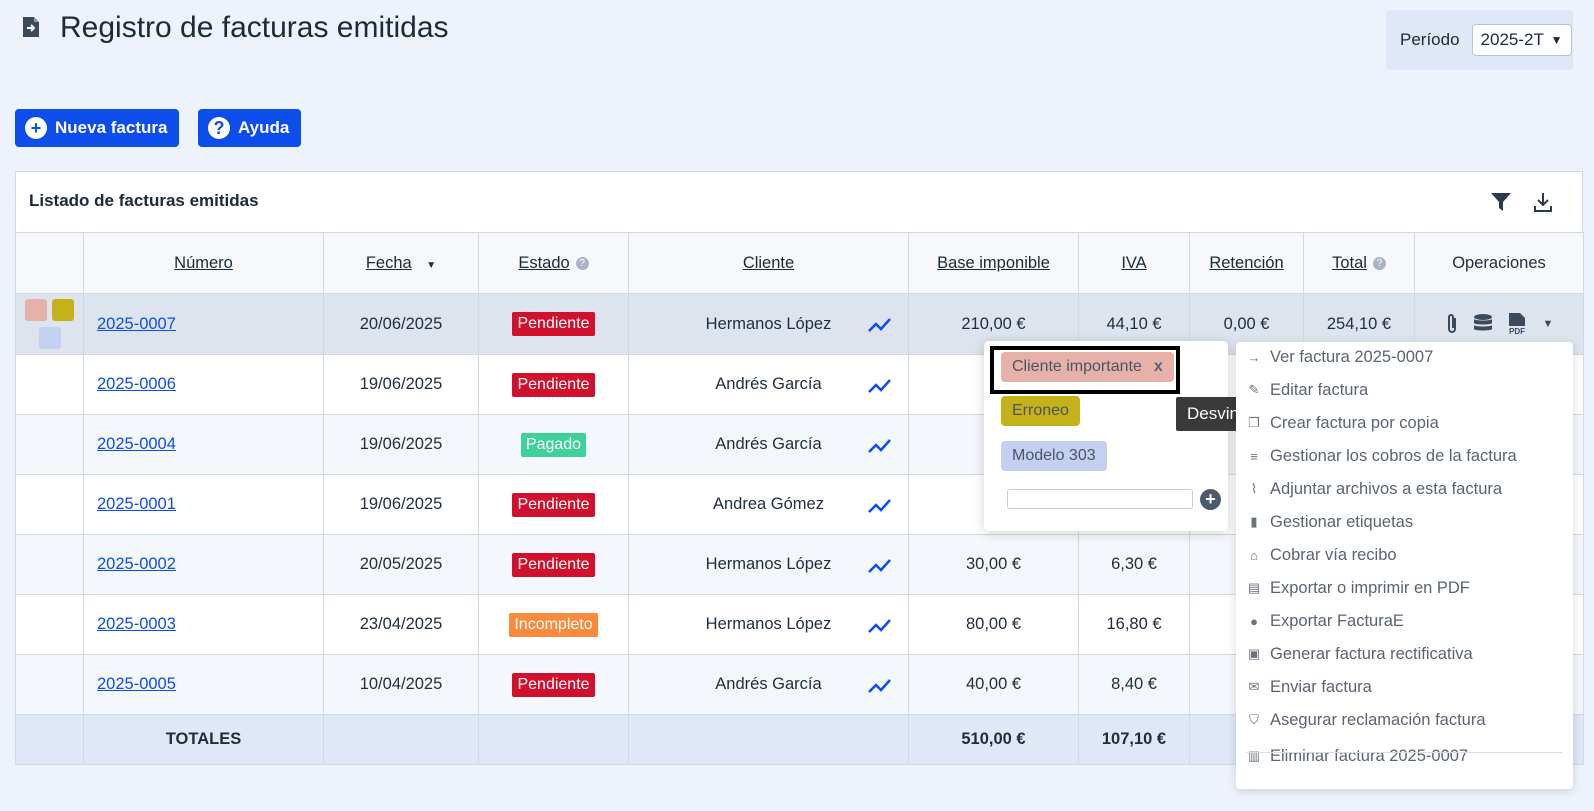 This screenshot has height=811, width=1594. What do you see at coordinates (1543, 202) in the screenshot?
I see `download-icon` at bounding box center [1543, 202].